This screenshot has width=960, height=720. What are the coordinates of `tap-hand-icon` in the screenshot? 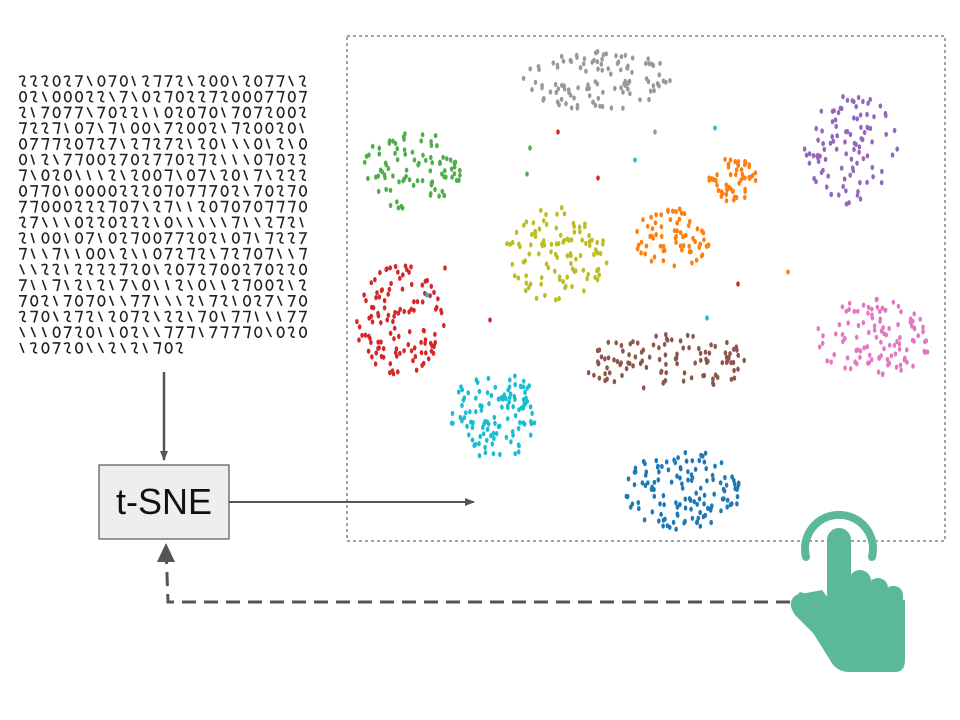 It's located at (847, 591).